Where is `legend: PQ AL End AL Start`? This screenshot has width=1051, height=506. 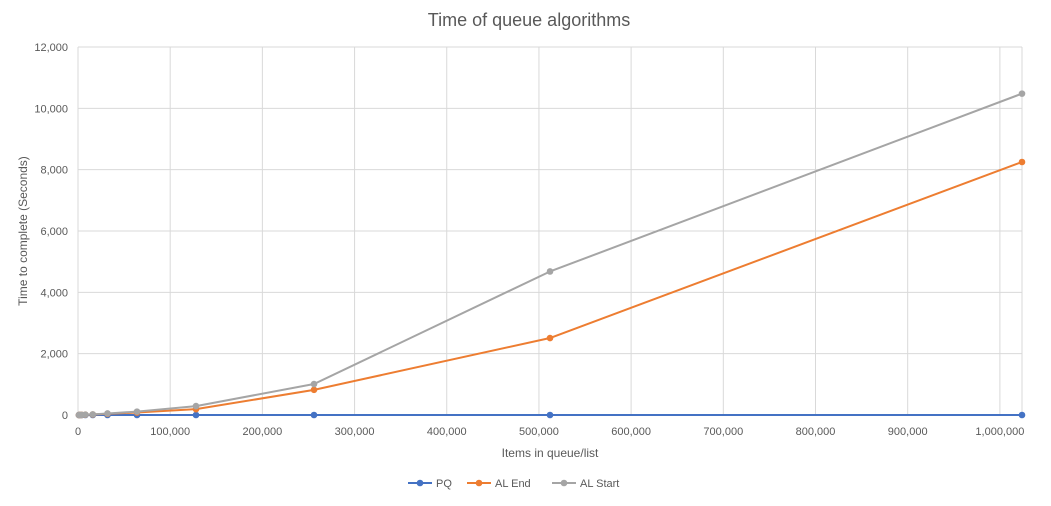
legend: PQ AL End AL Start is located at coordinates (513, 484).